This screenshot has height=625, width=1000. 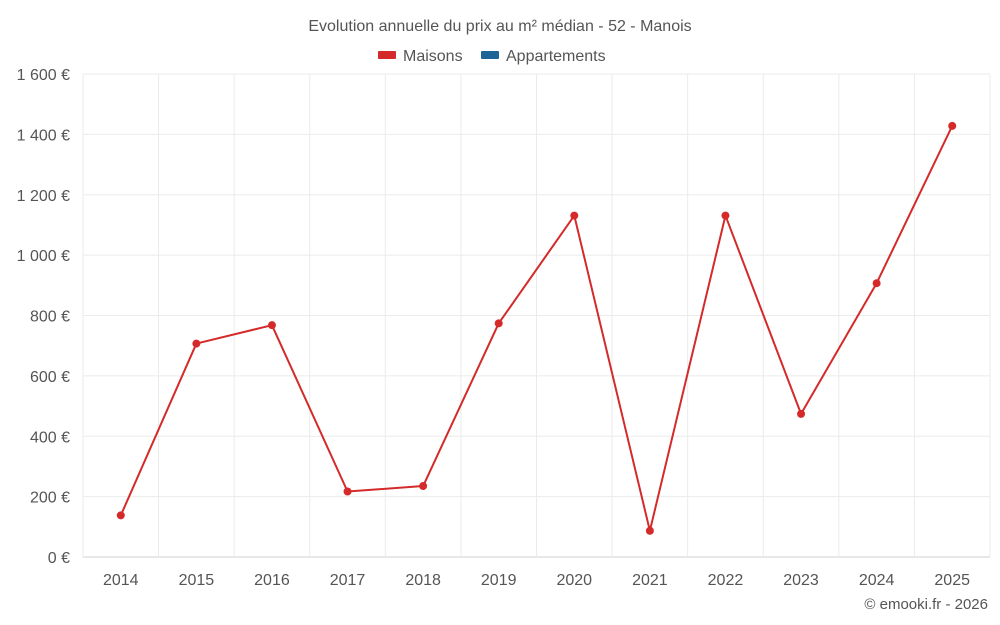 I want to click on legend-item-appartements: Appartements, so click(x=543, y=56).